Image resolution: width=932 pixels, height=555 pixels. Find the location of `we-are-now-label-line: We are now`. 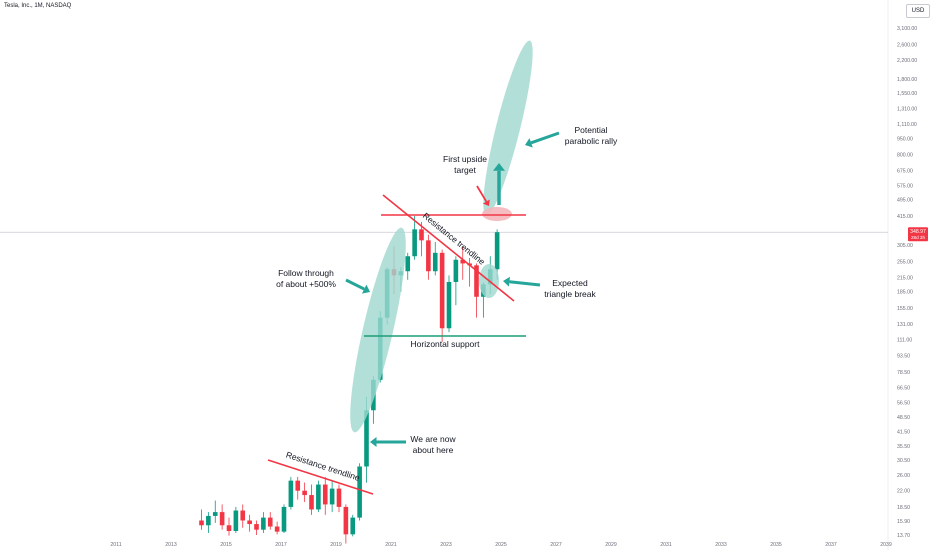

we-are-now-label-line: We are now is located at coordinates (433, 439).